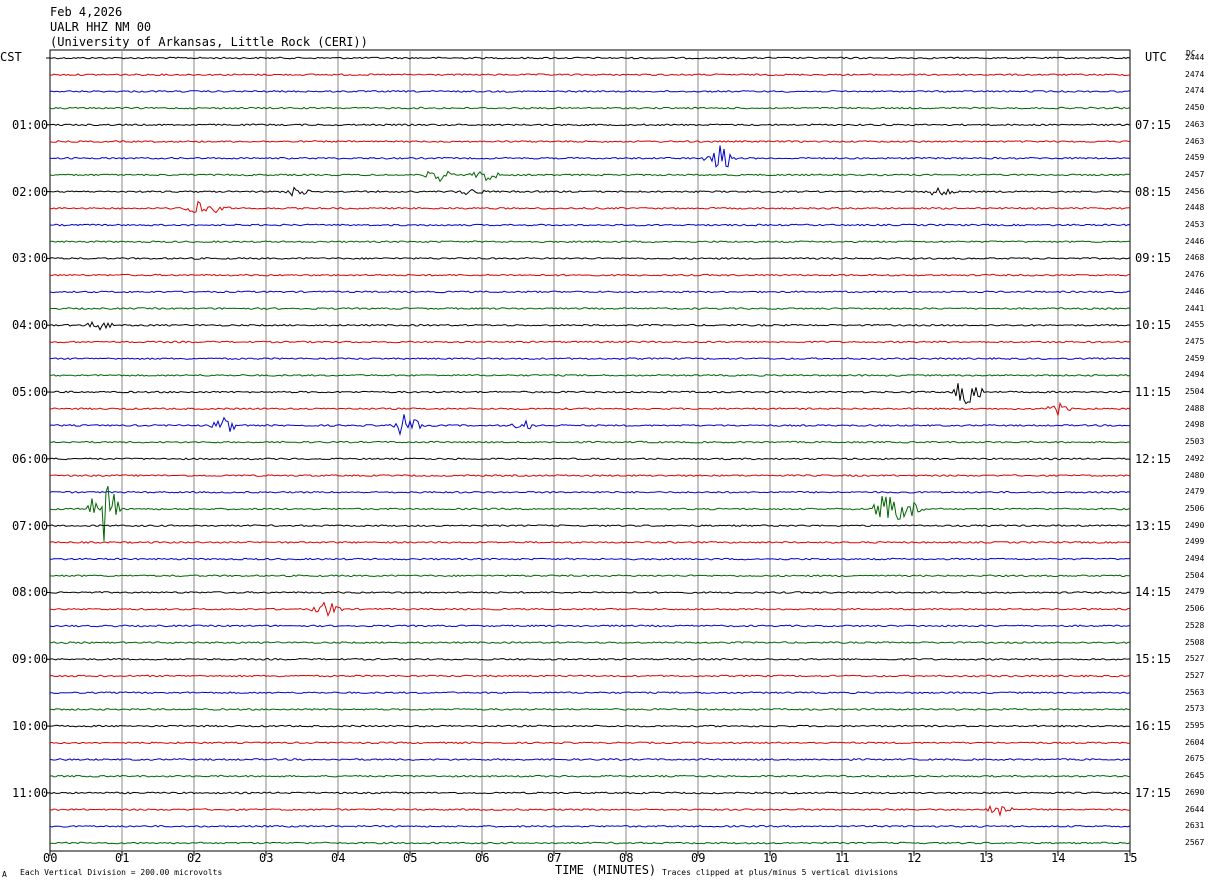 Image resolution: width=1210 pixels, height=886 pixels. I want to click on x-tick-label: 14, so click(1058, 858).